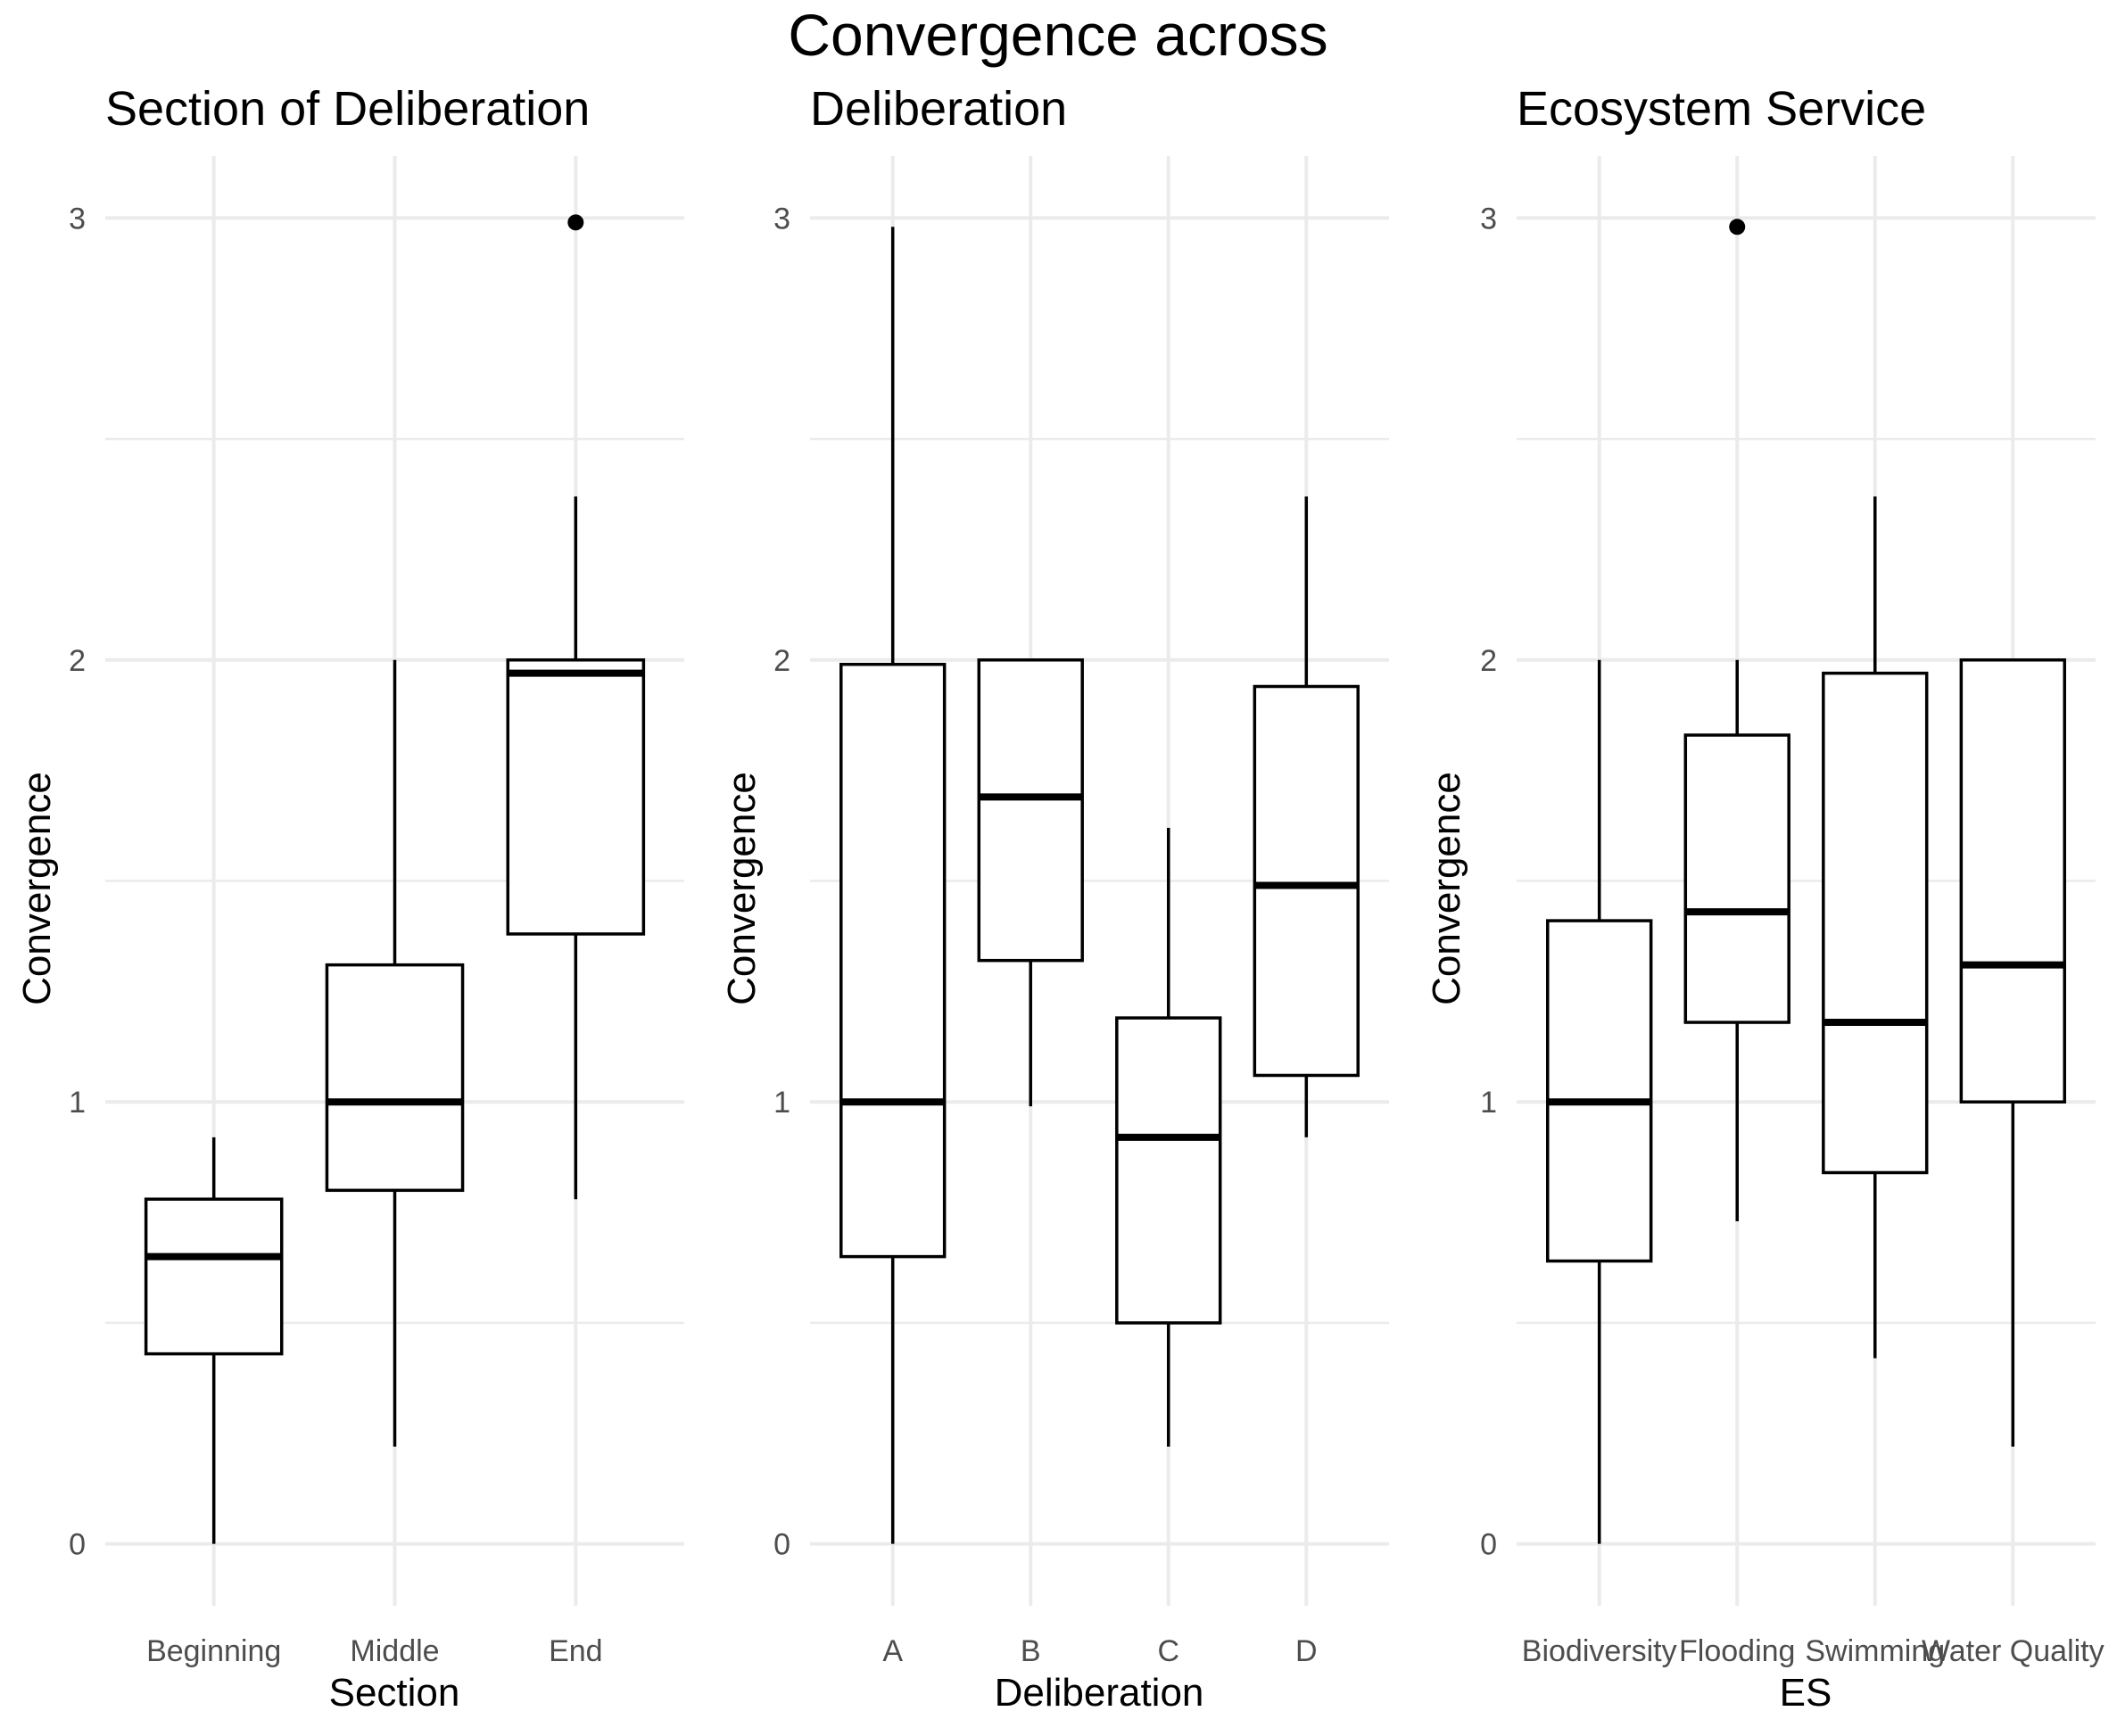 This screenshot has height=1736, width=2117. What do you see at coordinates (394, 1651) in the screenshot?
I see `x-tick-label: Middle` at bounding box center [394, 1651].